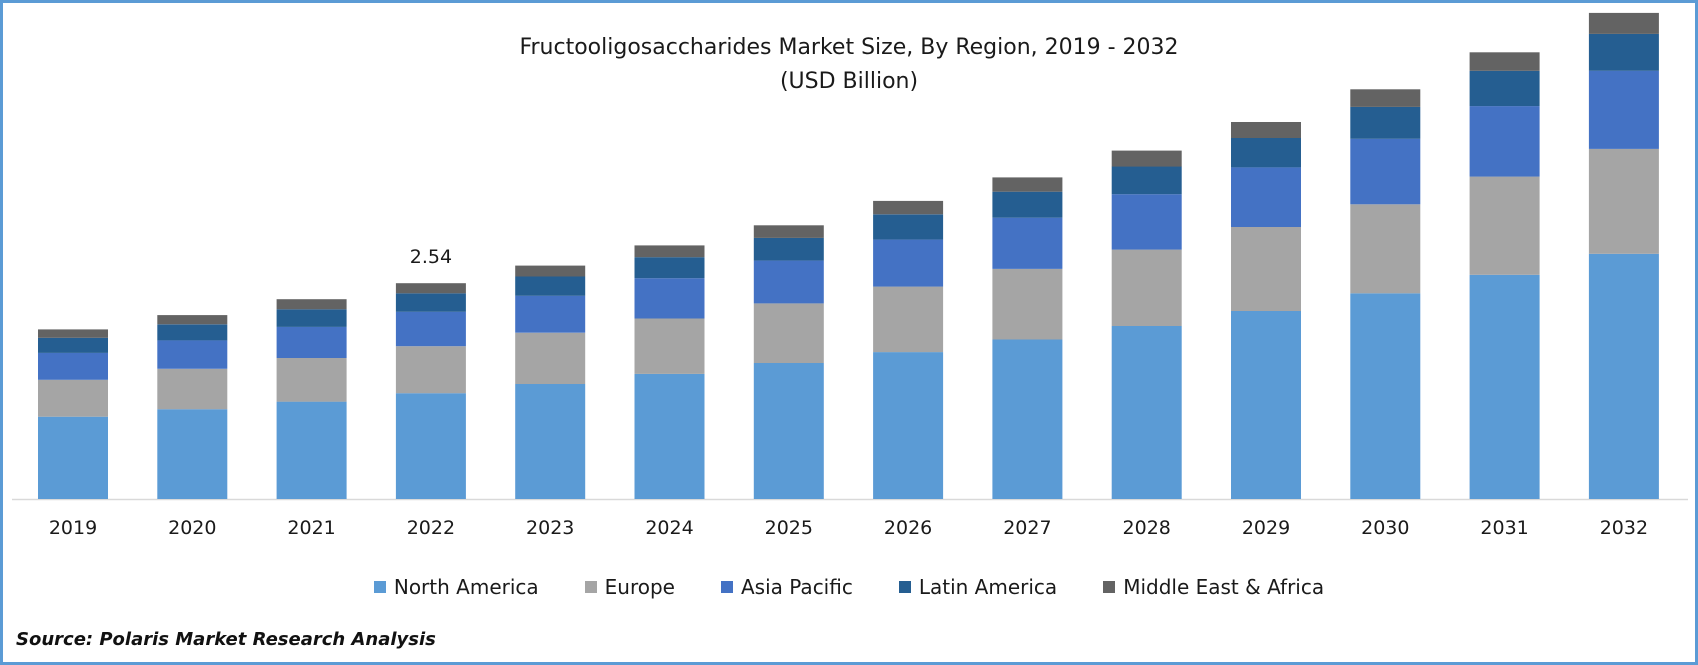  What do you see at coordinates (550, 314) in the screenshot?
I see `bar-segment-asia-pacific-2023` at bounding box center [550, 314].